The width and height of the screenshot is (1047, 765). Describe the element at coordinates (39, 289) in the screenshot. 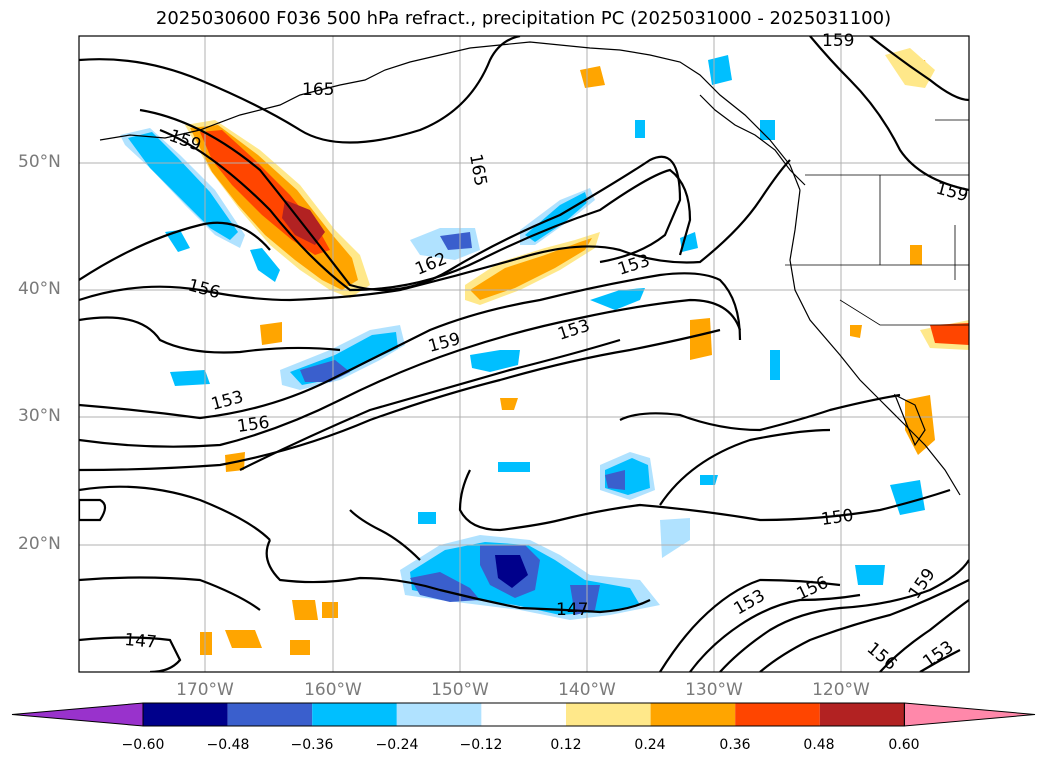

I see `lat-label: 40°N` at that location.